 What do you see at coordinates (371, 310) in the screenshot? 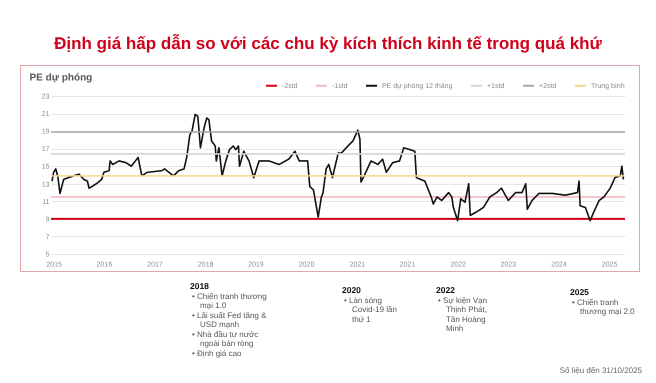
I see `text: • Làn sóng Covid-19 lần thứ 1` at bounding box center [371, 310].